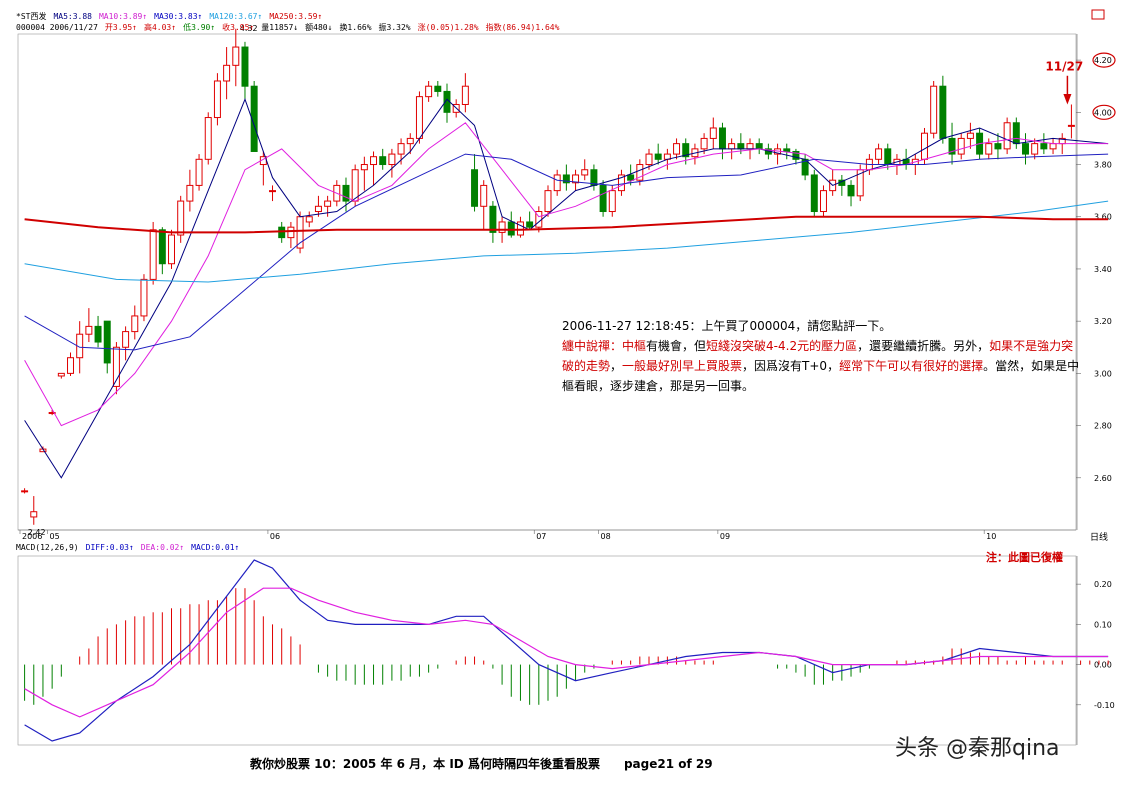 The height and width of the screenshot is (786, 1127). What do you see at coordinates (682, 366) in the screenshot?
I see `comment-segment-6: 一般最好別早上買股票` at bounding box center [682, 366].